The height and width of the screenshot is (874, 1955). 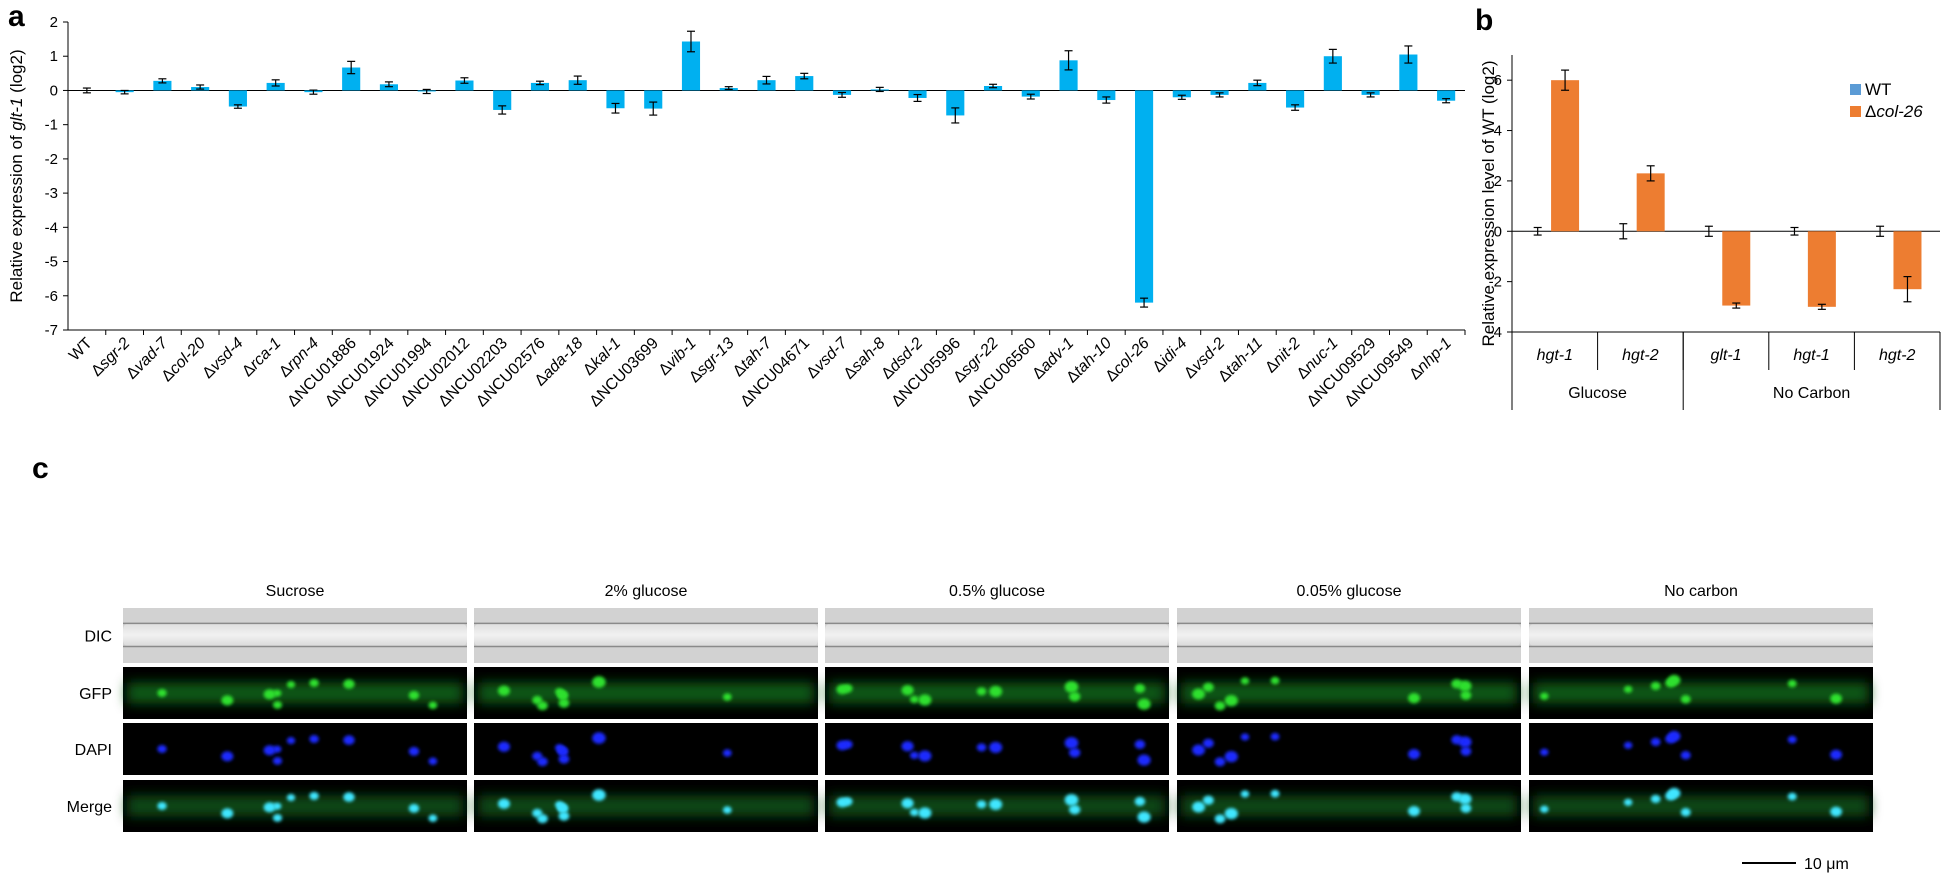 I want to click on condition-title: 0.05% glucose, so click(x=1349, y=591).